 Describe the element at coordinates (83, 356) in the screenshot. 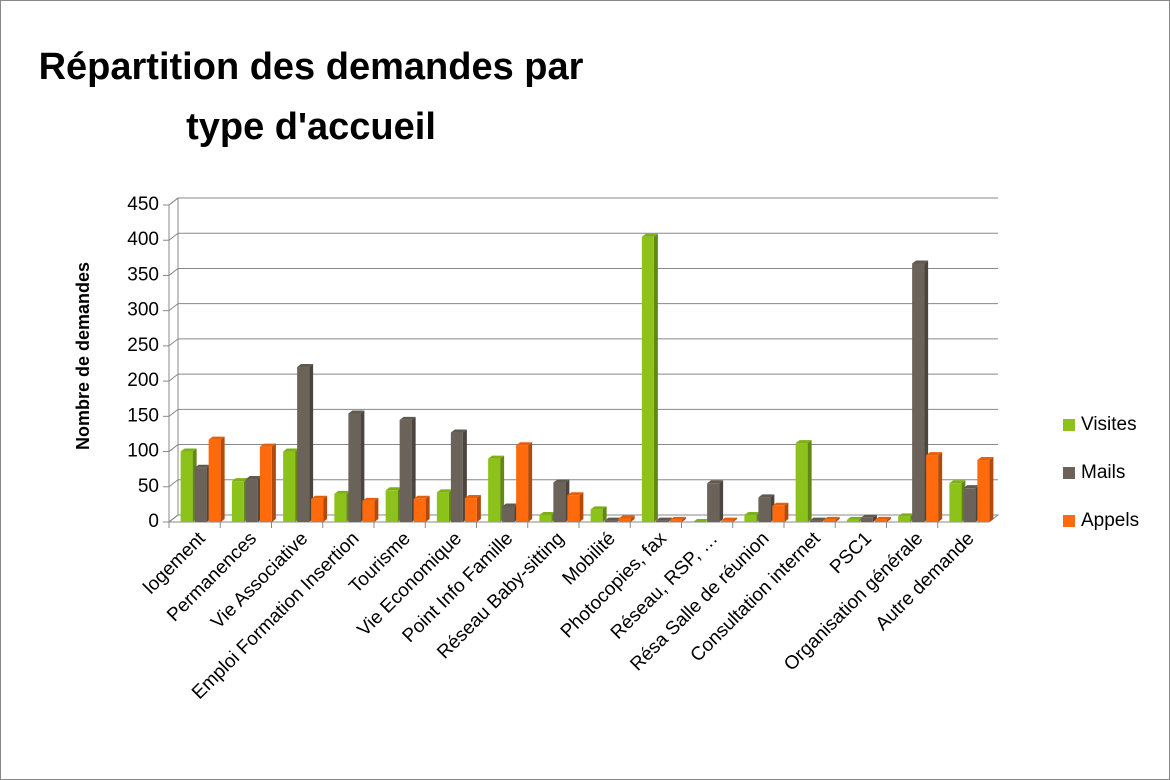

I see `y-axis-label: Nombre de demandes` at that location.